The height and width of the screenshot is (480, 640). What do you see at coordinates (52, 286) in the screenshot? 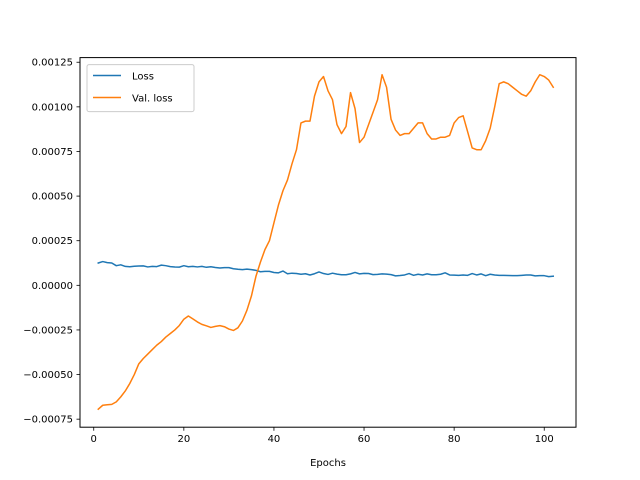
I see `y-tick-label: 0.00000` at bounding box center [52, 286].